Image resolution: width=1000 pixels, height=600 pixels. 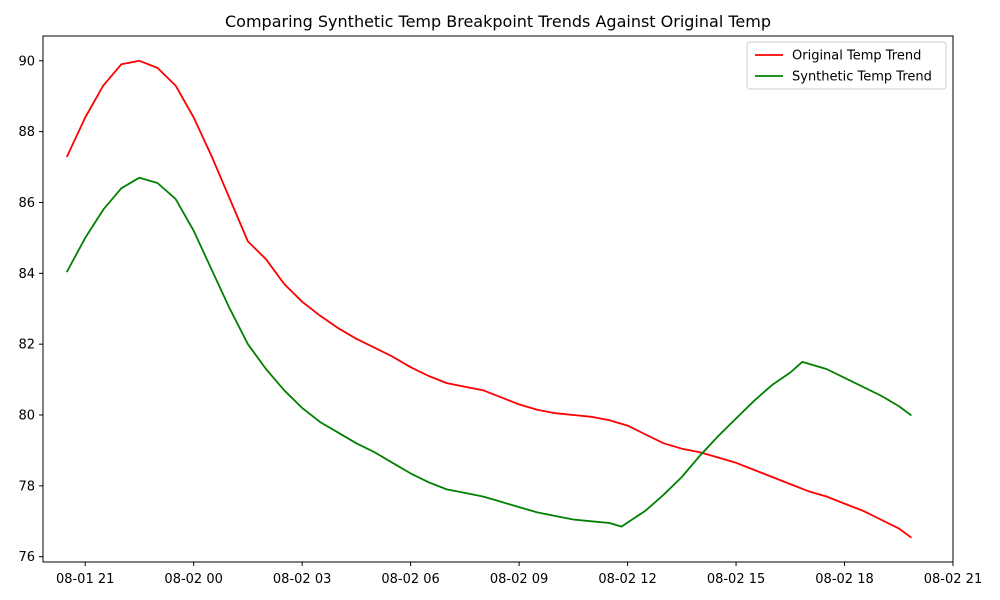 What do you see at coordinates (26, 132) in the screenshot?
I see `y-tick-label: 88` at bounding box center [26, 132].